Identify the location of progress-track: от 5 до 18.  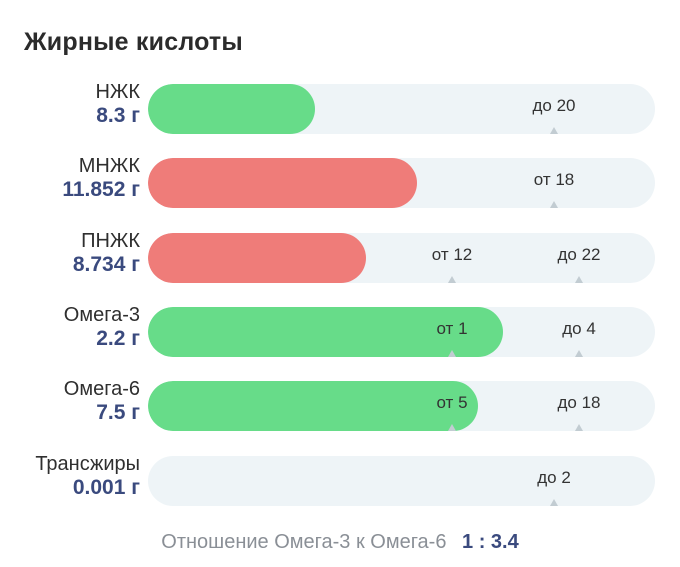
(401, 406).